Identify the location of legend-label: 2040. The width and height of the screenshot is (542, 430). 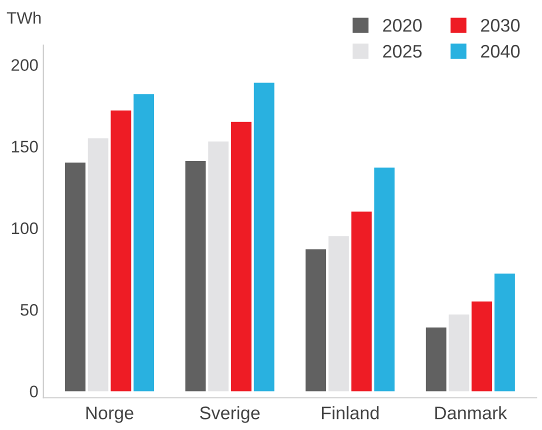
(500, 51).